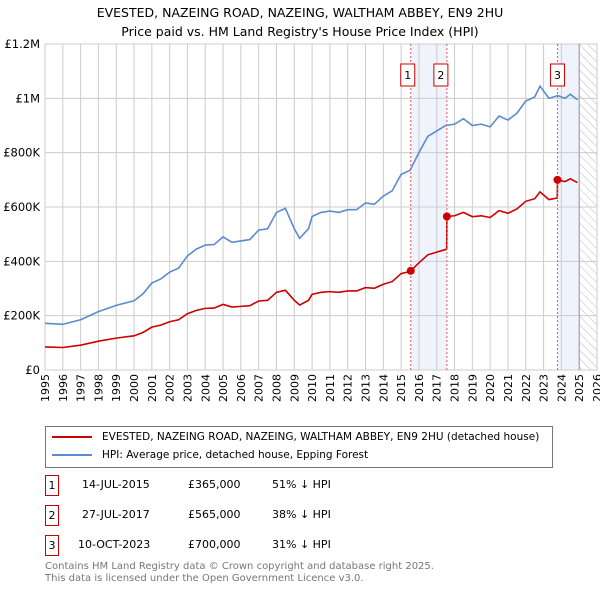 This screenshot has height=590, width=600. Describe the element at coordinates (544, 388) in the screenshot. I see `x-tick-label: 2023` at that location.